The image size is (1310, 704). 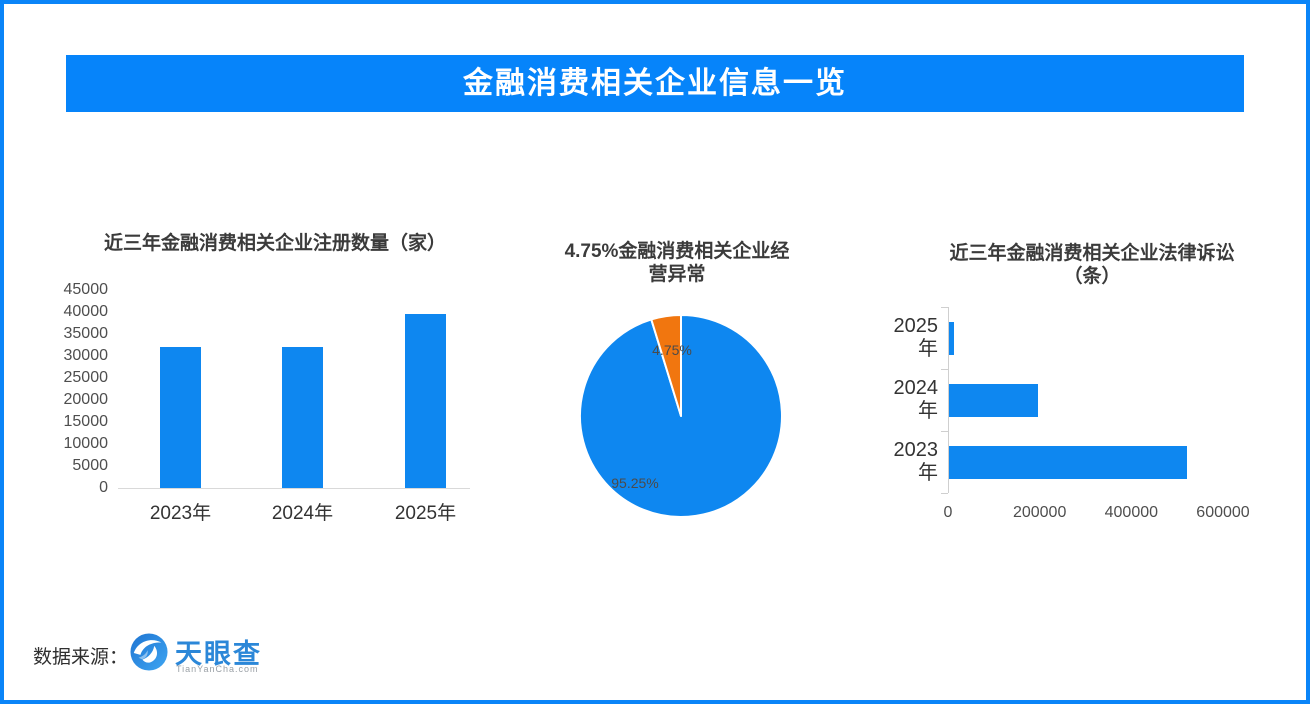 I want to click on x-axis-tick-label: 200000, so click(x=1039, y=512).